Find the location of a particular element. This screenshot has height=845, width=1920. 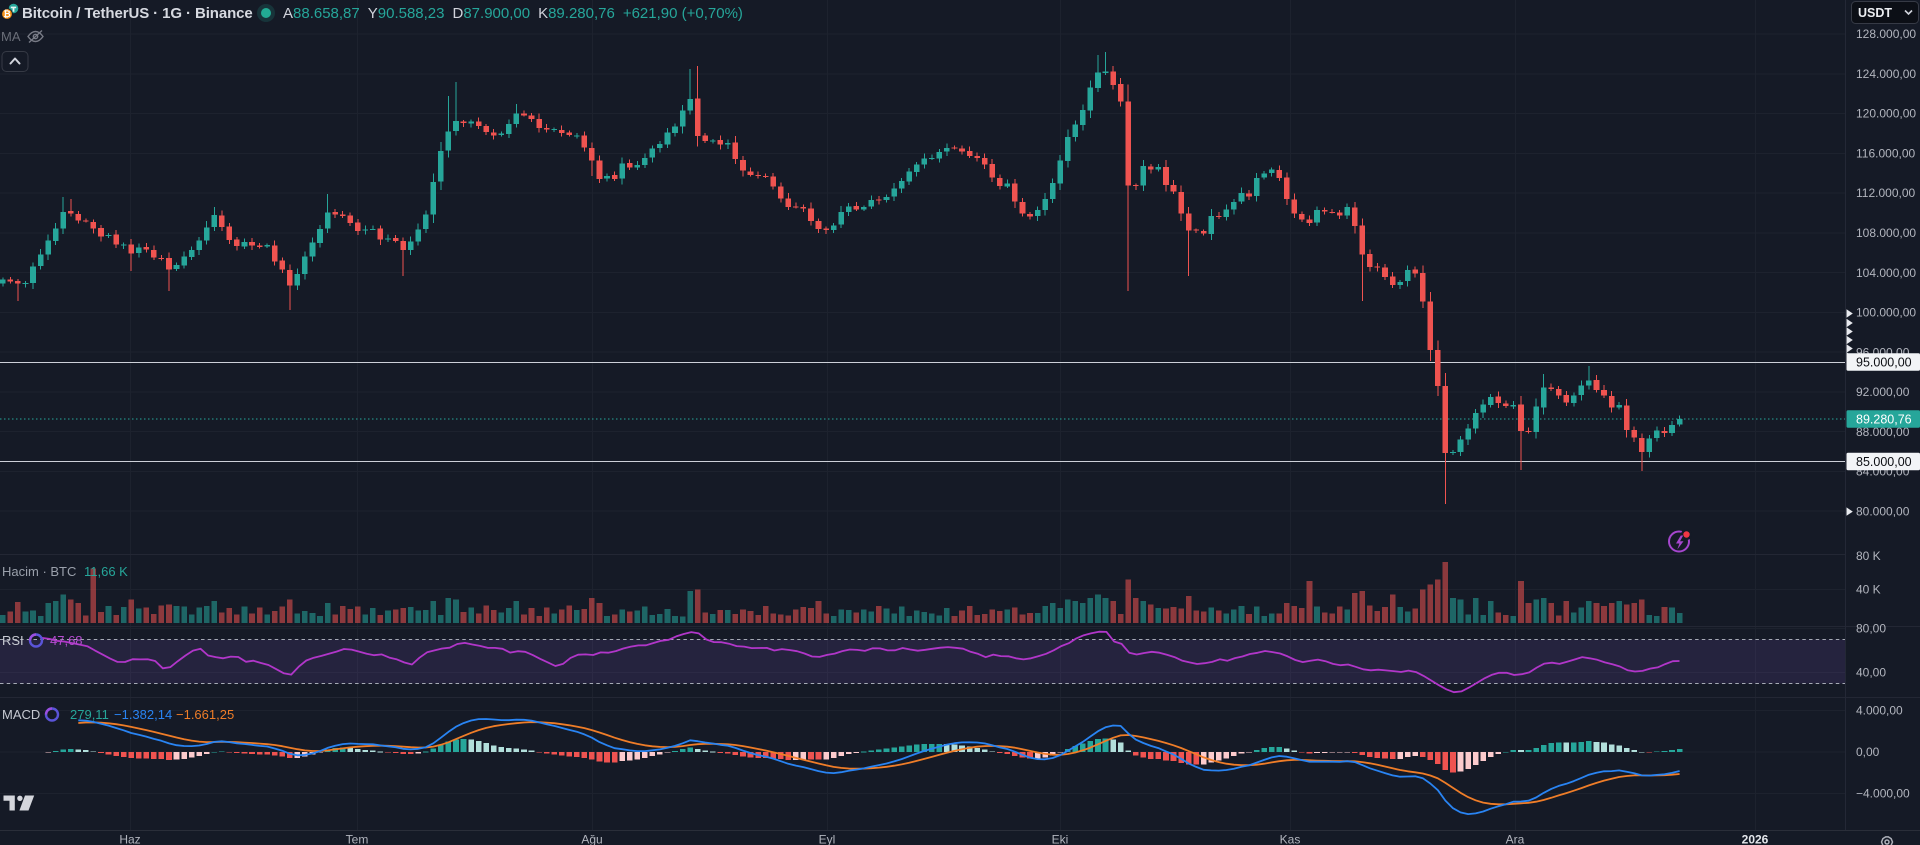

svg-text: 92.000,00 is located at coordinates (1883, 392).